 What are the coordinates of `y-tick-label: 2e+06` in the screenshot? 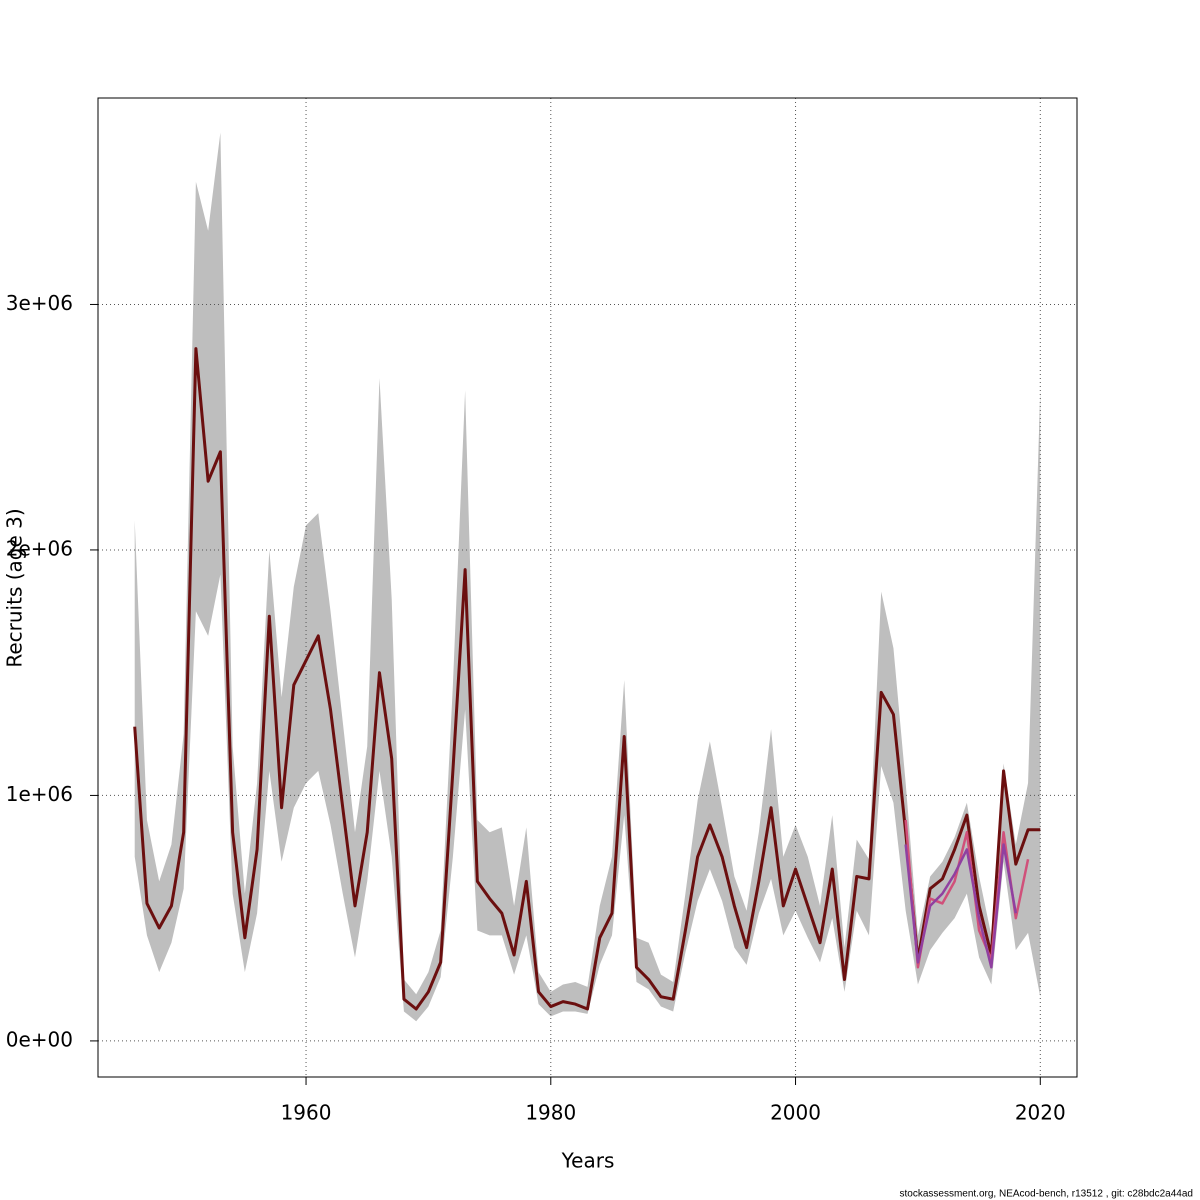 It's located at (39, 548).